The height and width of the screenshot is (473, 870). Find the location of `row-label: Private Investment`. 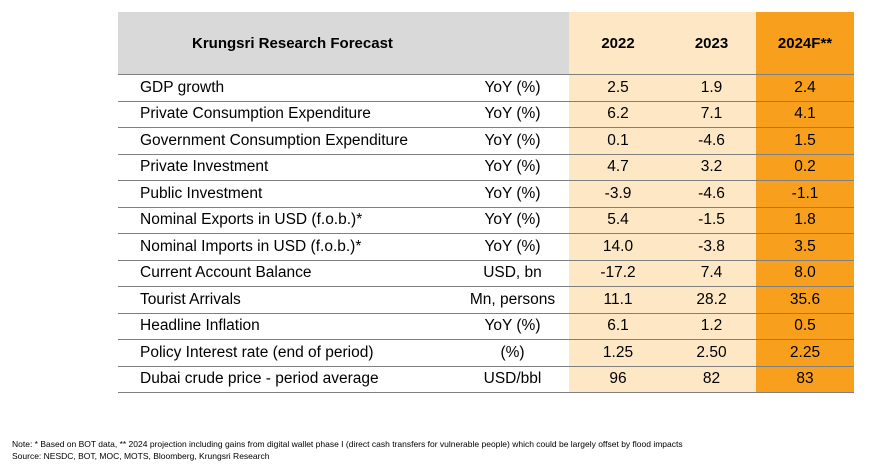

row-label: Private Investment is located at coordinates (287, 167).